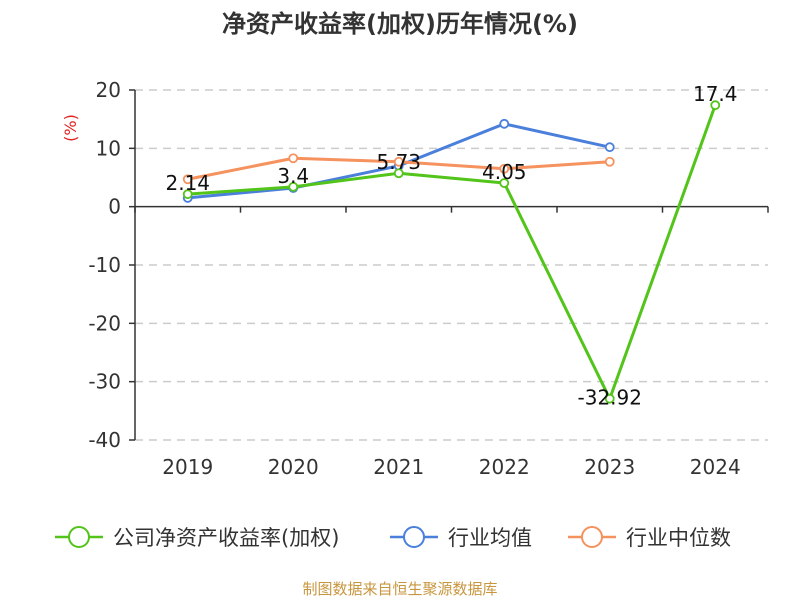  What do you see at coordinates (187, 467) in the screenshot?
I see `x-tick-label: 2019` at bounding box center [187, 467].